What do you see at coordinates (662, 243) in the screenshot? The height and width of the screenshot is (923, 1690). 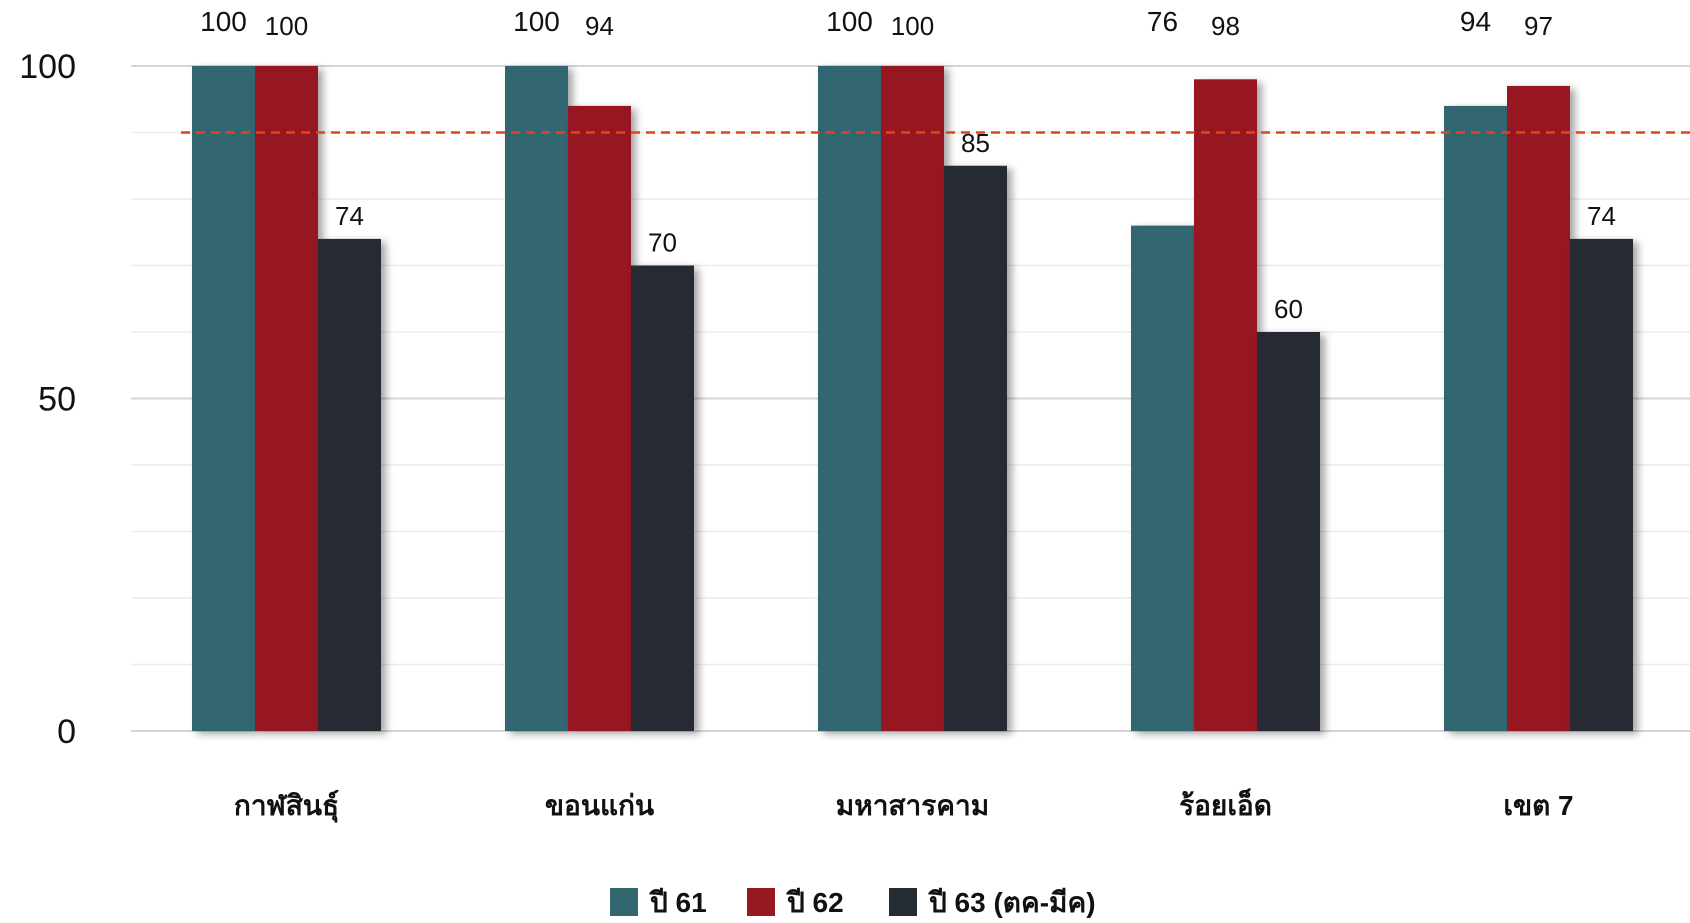 I see `data-label: 70` at bounding box center [662, 243].